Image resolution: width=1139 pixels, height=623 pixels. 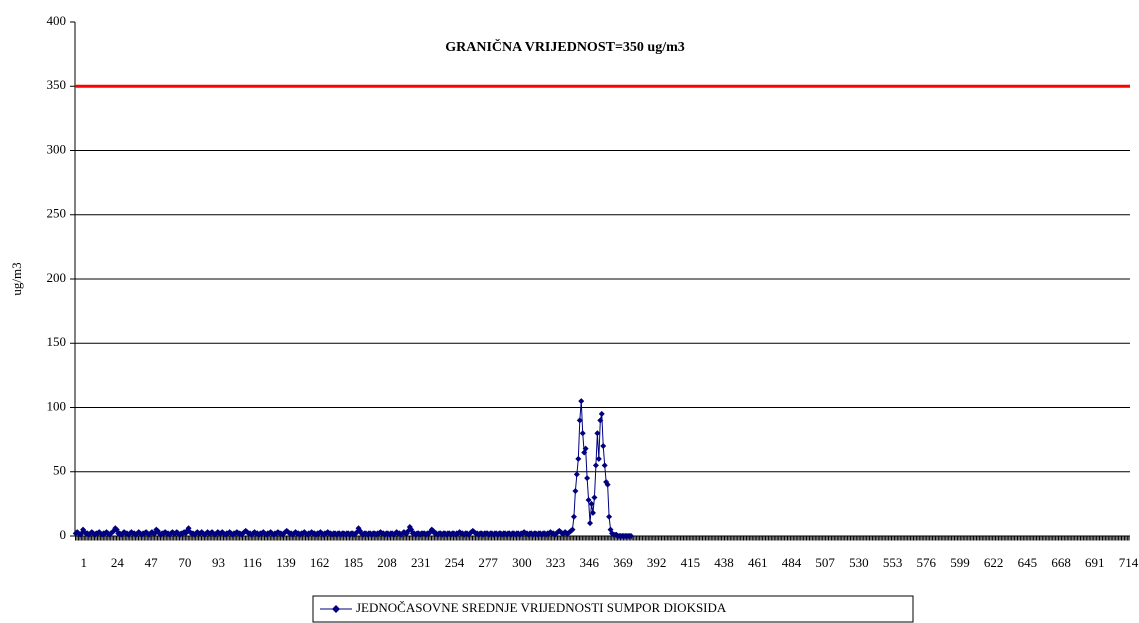 What do you see at coordinates (184, 562) in the screenshot?
I see `x-tick-label: 70` at bounding box center [184, 562].